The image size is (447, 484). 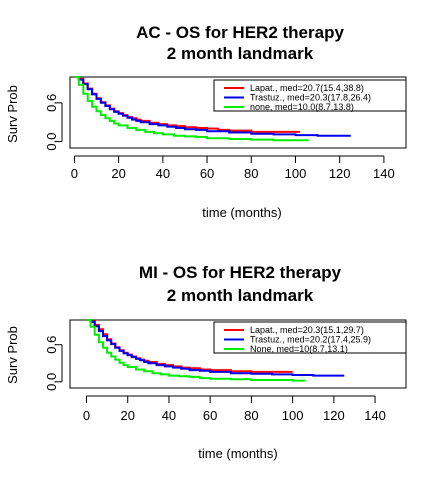 I want to click on legend-entry: Trastuz., med=20.3(17.8,26.4), so click(x=310, y=98).